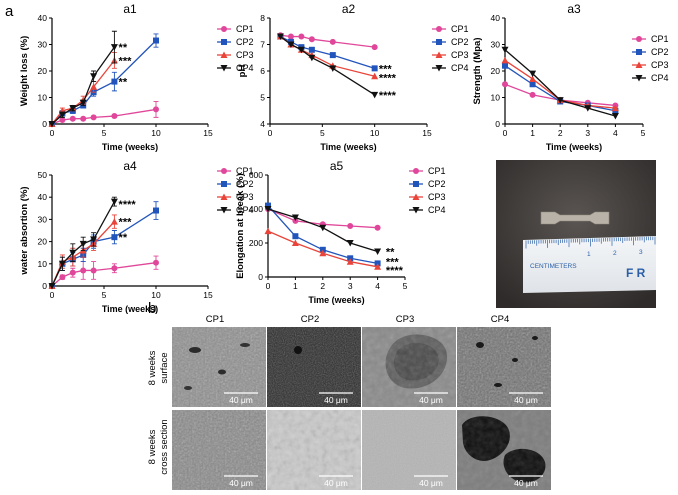 The image size is (678, 495). Describe the element at coordinates (235, 197) in the screenshot. I see `a4-legend-cp3: CP3` at that location.